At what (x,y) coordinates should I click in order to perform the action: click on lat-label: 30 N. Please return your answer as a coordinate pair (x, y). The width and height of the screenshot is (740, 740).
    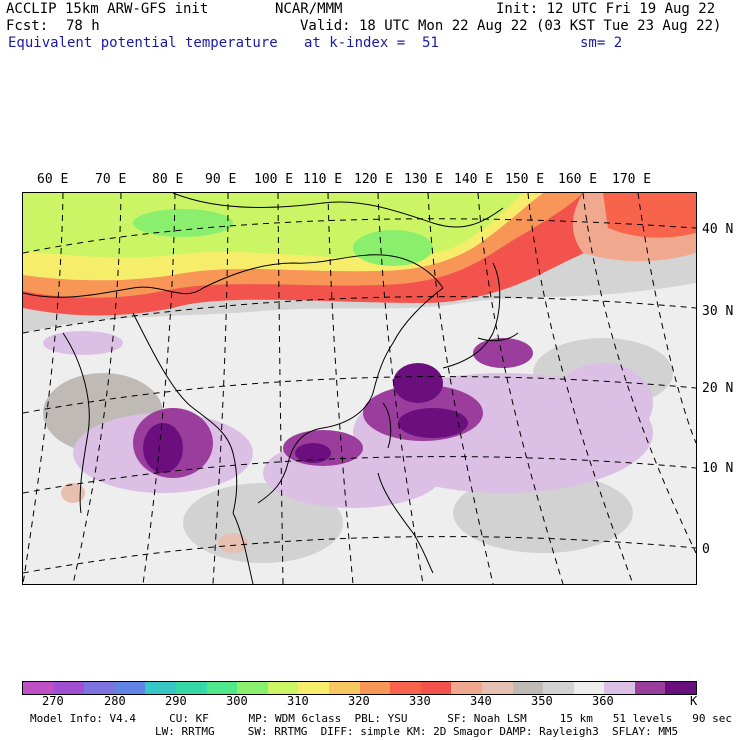
    Looking at the image, I should click on (718, 311).